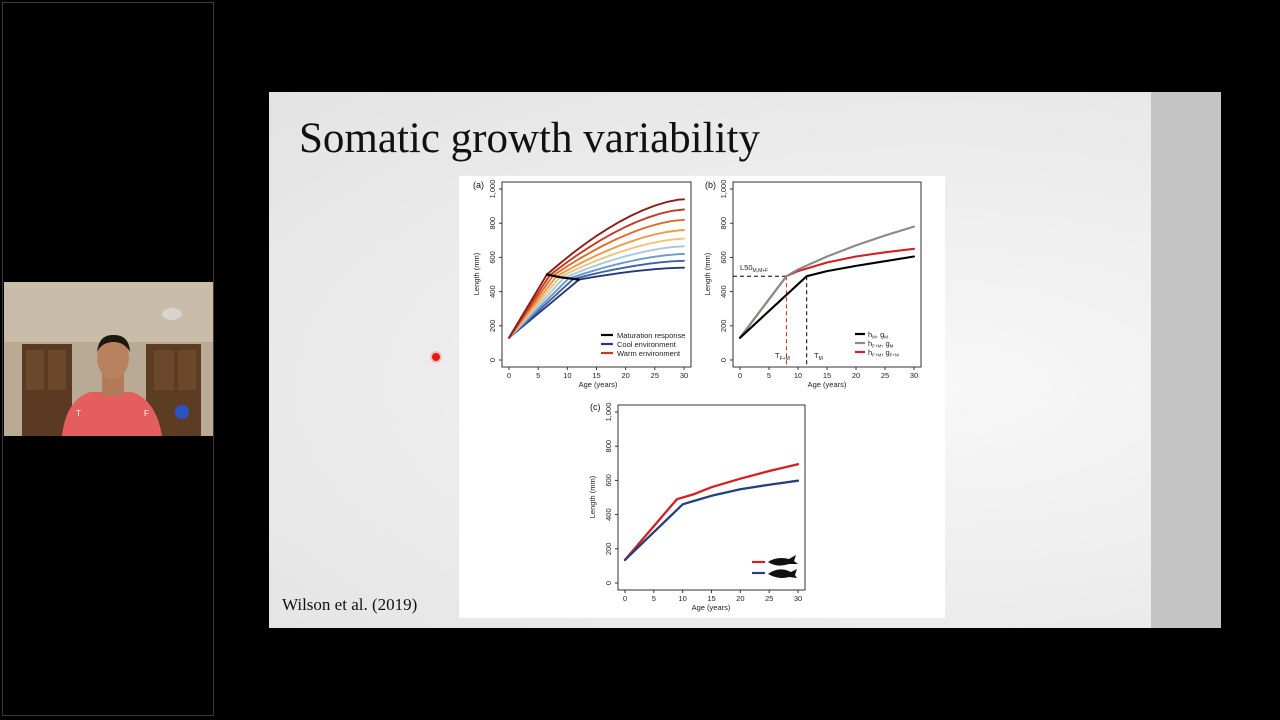 The height and width of the screenshot is (720, 1280). What do you see at coordinates (598, 384) in the screenshot?
I see `panel-a-x-label: Age (years)` at bounding box center [598, 384].